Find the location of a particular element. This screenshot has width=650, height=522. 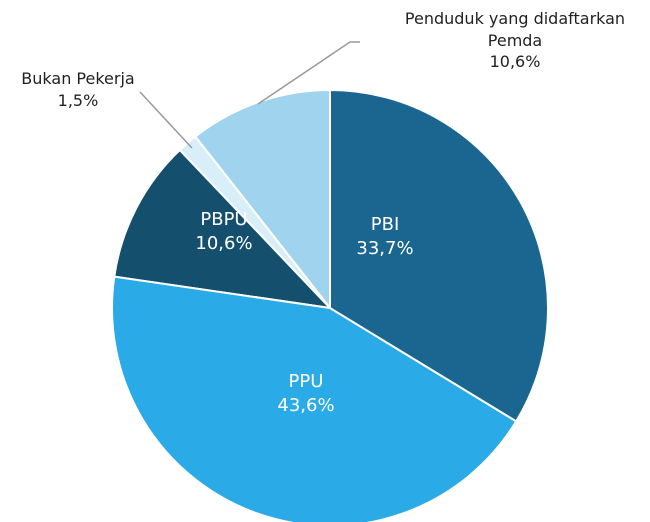

slice-name: PBI is located at coordinates (385, 224).